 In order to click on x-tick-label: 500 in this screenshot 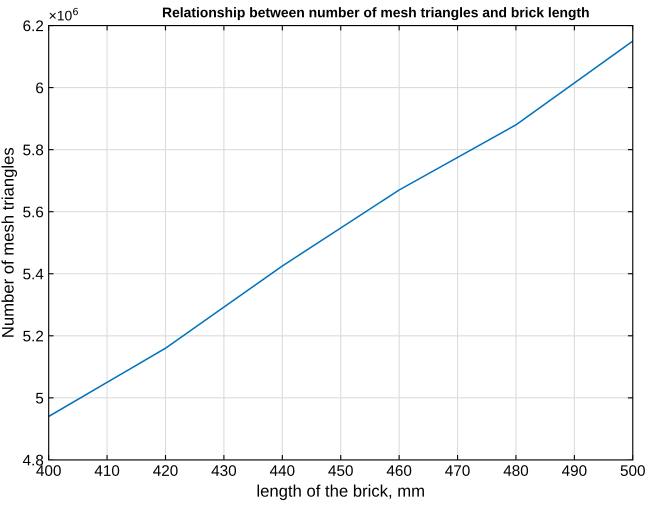, I will do `click(632, 470)`.